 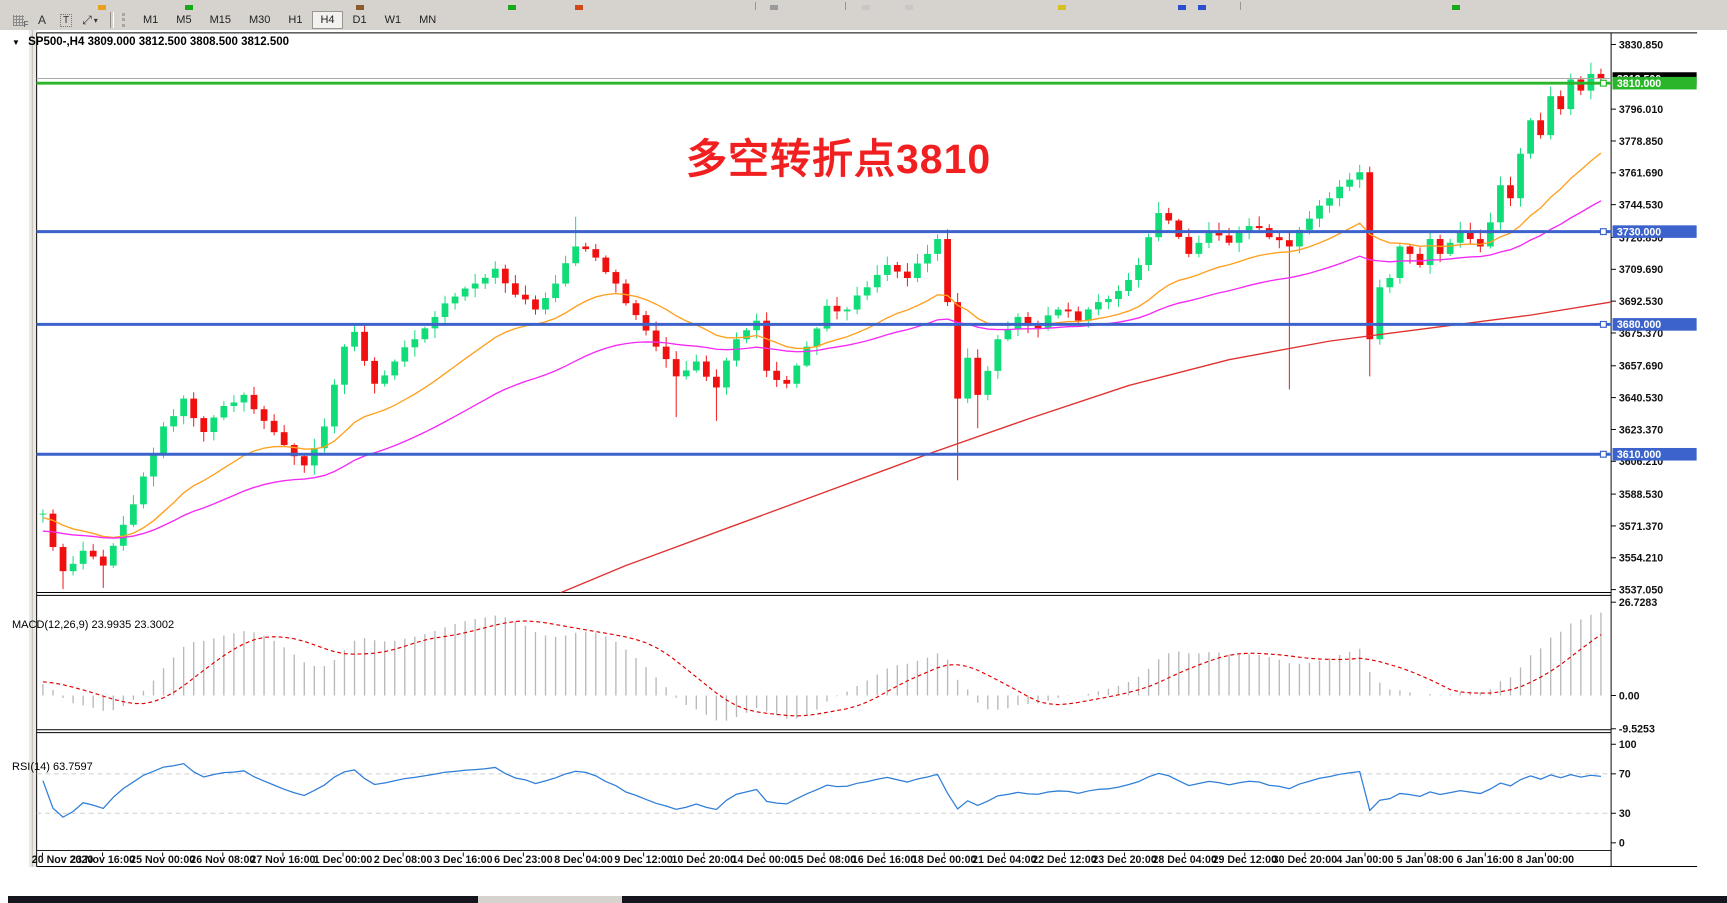 What do you see at coordinates (1545, 860) in the screenshot?
I see `svg-text: 8 Jan 00:00` at bounding box center [1545, 860].